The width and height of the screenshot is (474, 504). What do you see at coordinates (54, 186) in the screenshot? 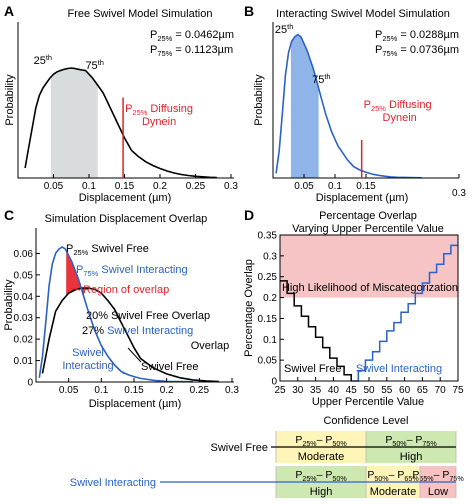
I see `panel-a-xtick-label: 0.05` at bounding box center [54, 186].